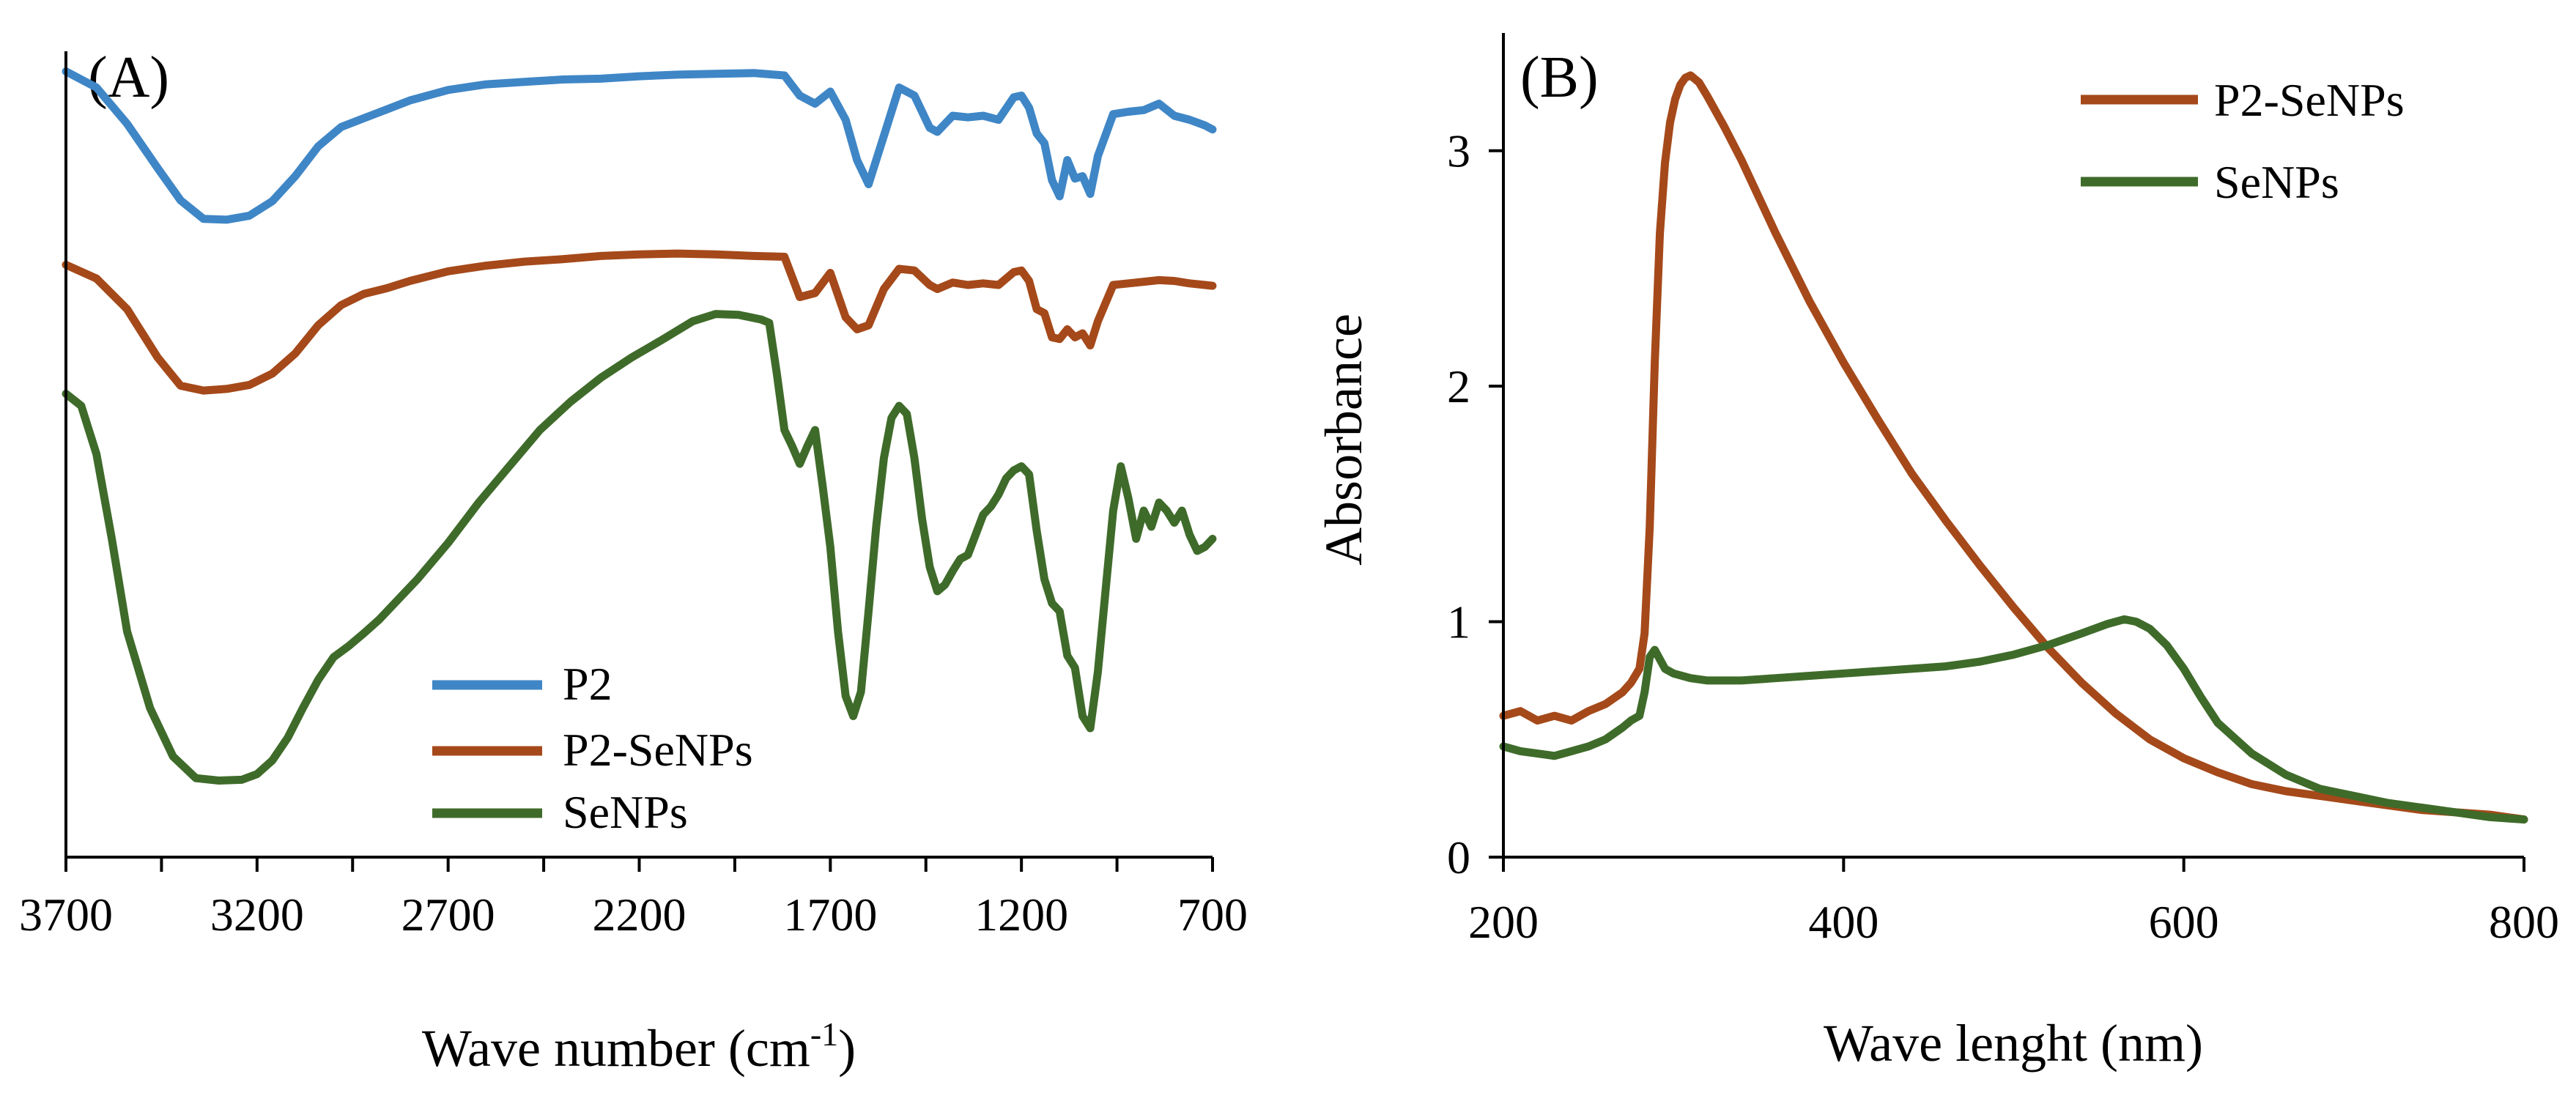  What do you see at coordinates (1458, 151) in the screenshot?
I see `panel-b-y-tick-label: 3` at bounding box center [1458, 151].